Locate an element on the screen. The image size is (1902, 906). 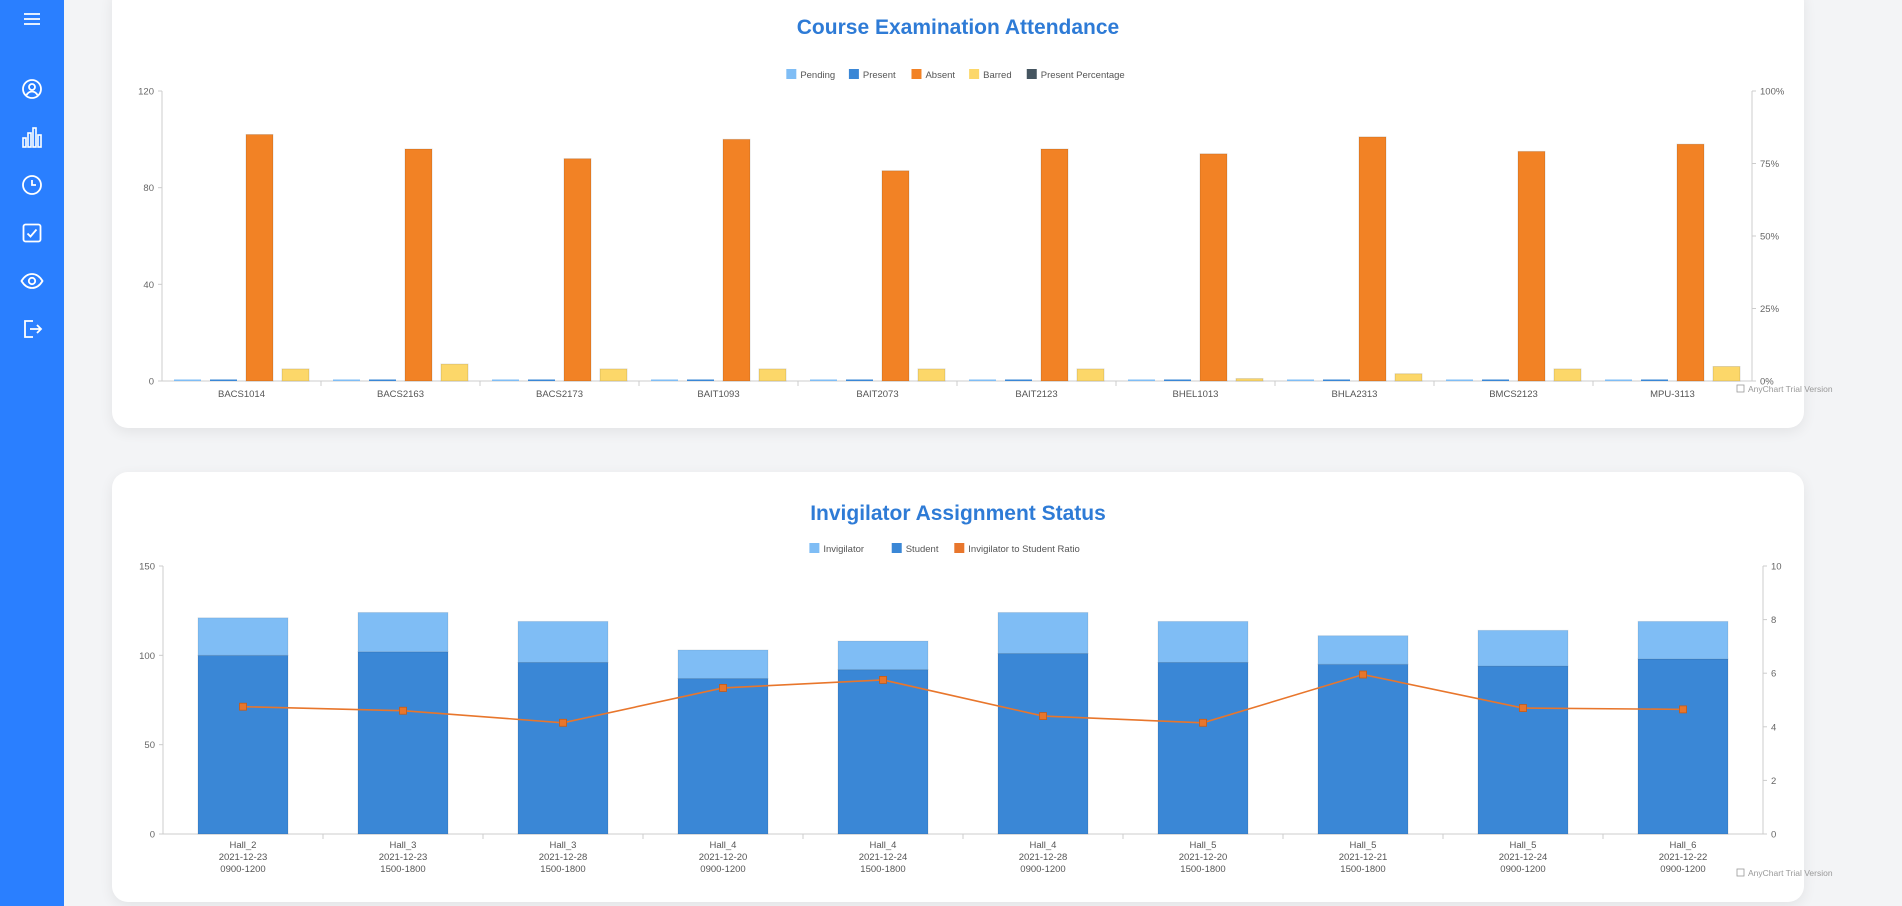
legend-label: Present is located at coordinates (879, 75).